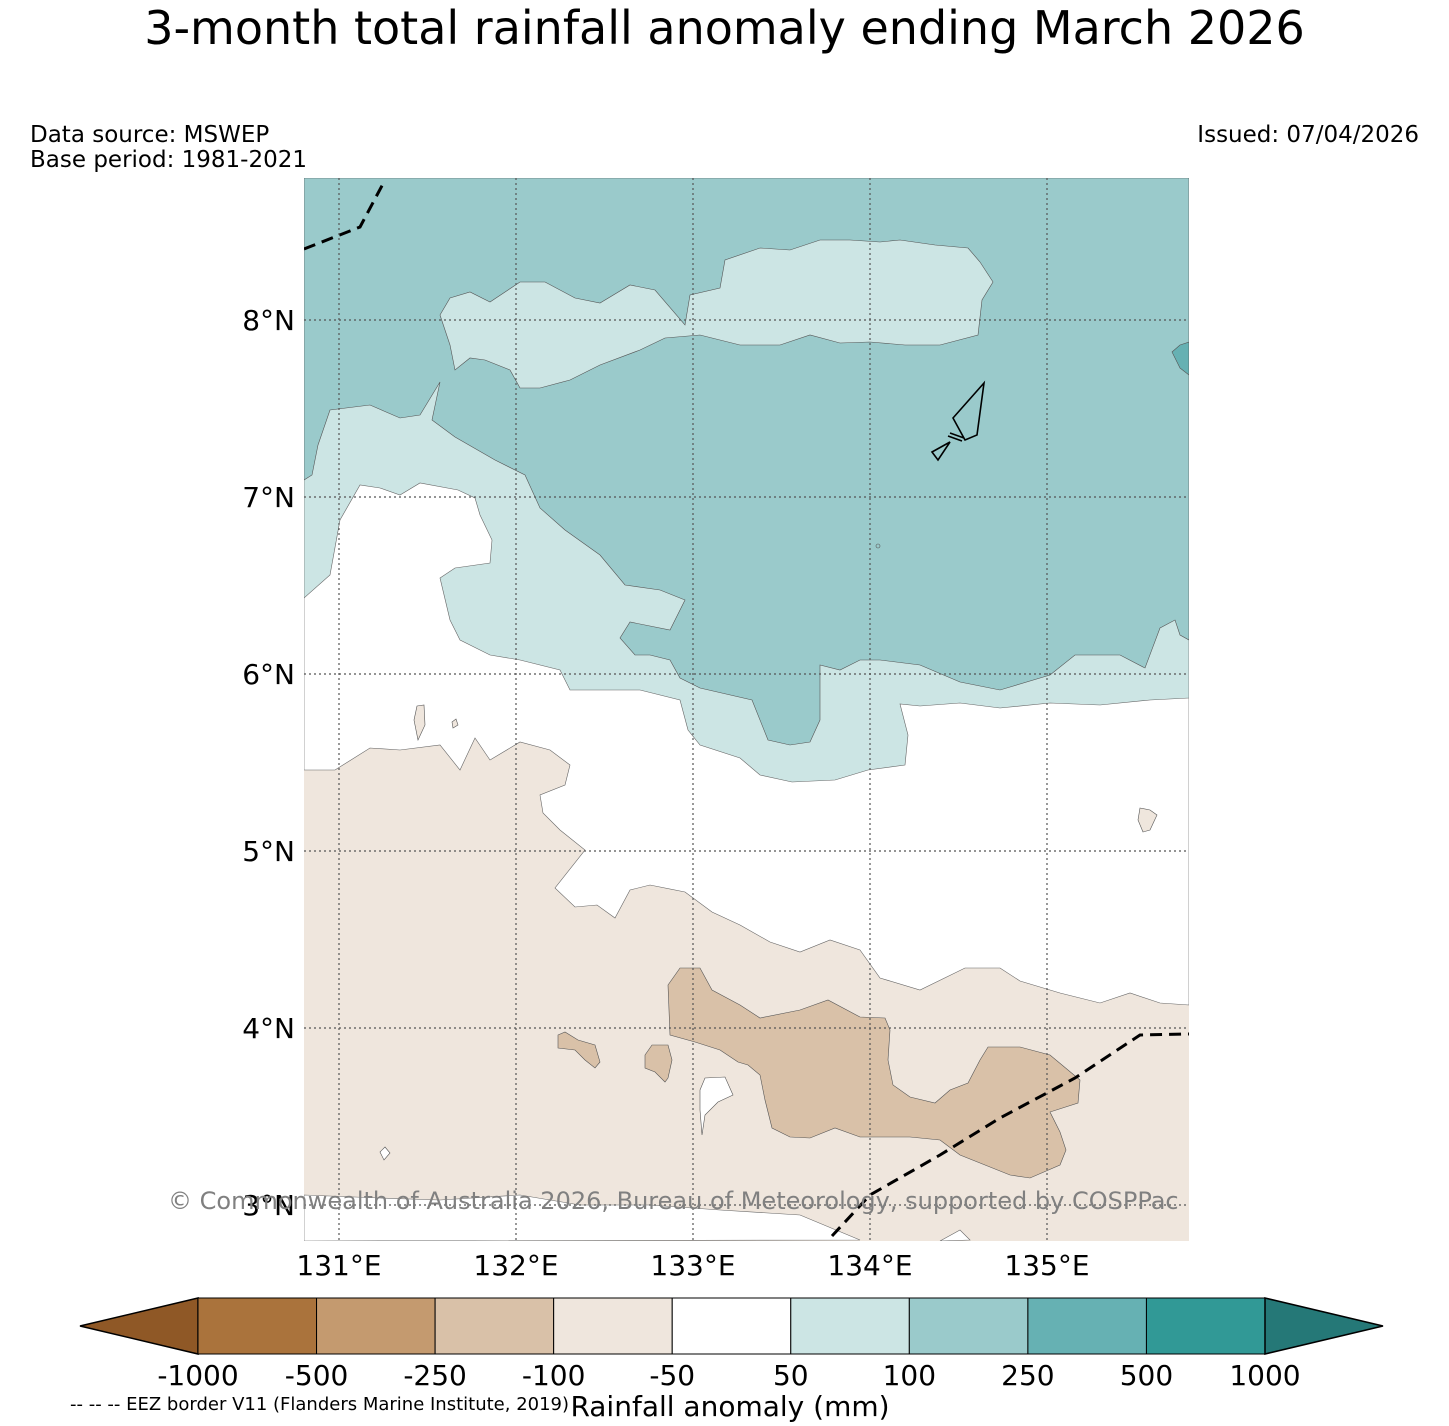 The width and height of the screenshot is (1449, 1426). Describe the element at coordinates (268, 1028) in the screenshot. I see `lat-label-4n: 4°N` at that location.